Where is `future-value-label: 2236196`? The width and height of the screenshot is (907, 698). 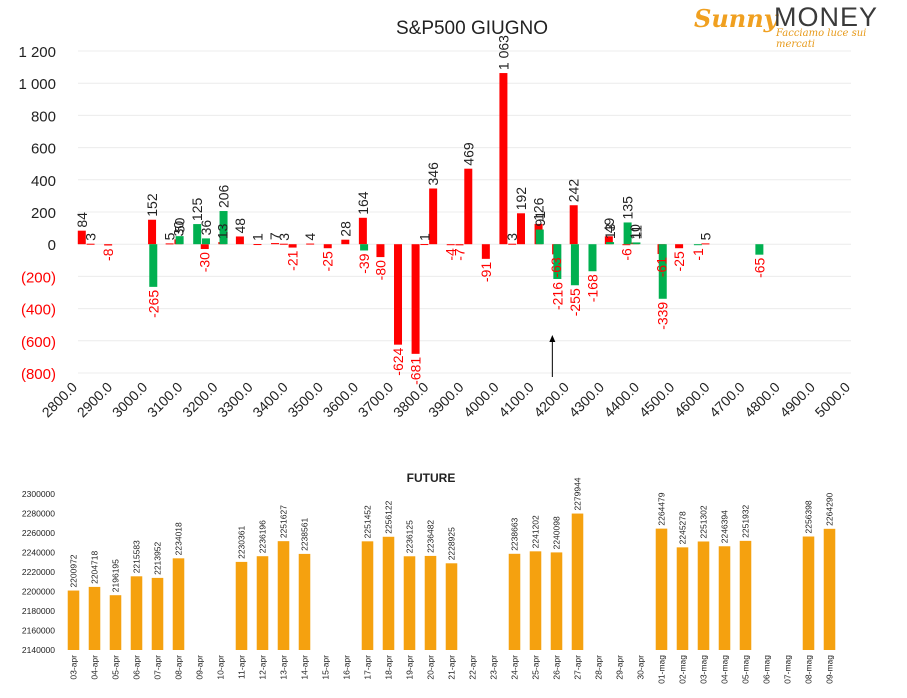
future-value-label: 2236196 is located at coordinates (263, 536).